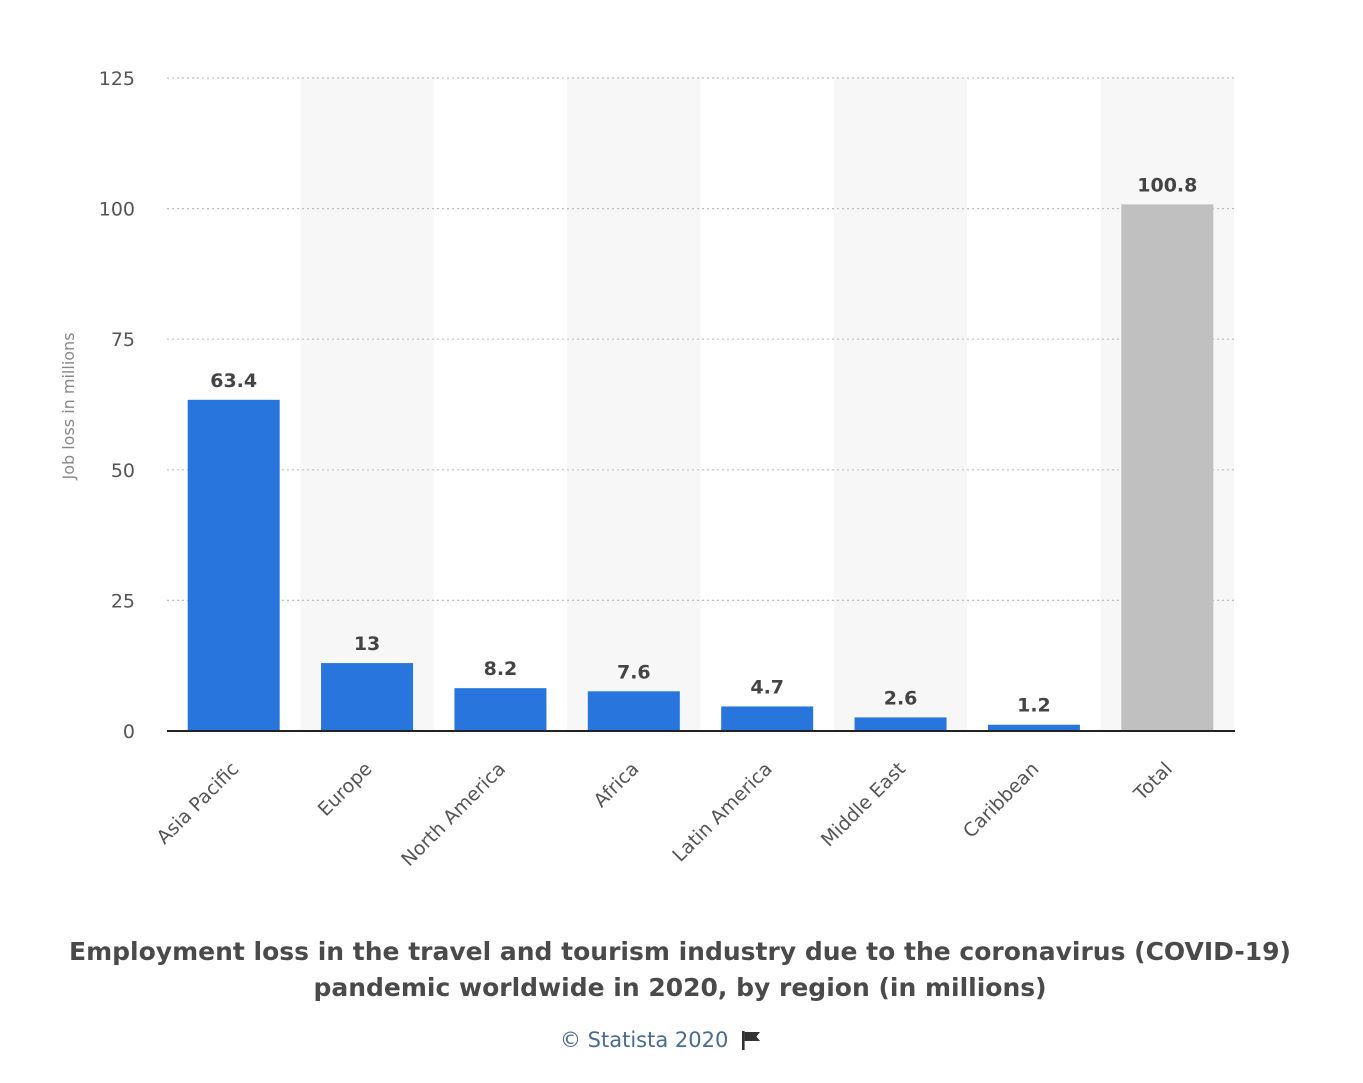  Describe the element at coordinates (345, 789) in the screenshot. I see `x-tick-label: Europe` at that location.